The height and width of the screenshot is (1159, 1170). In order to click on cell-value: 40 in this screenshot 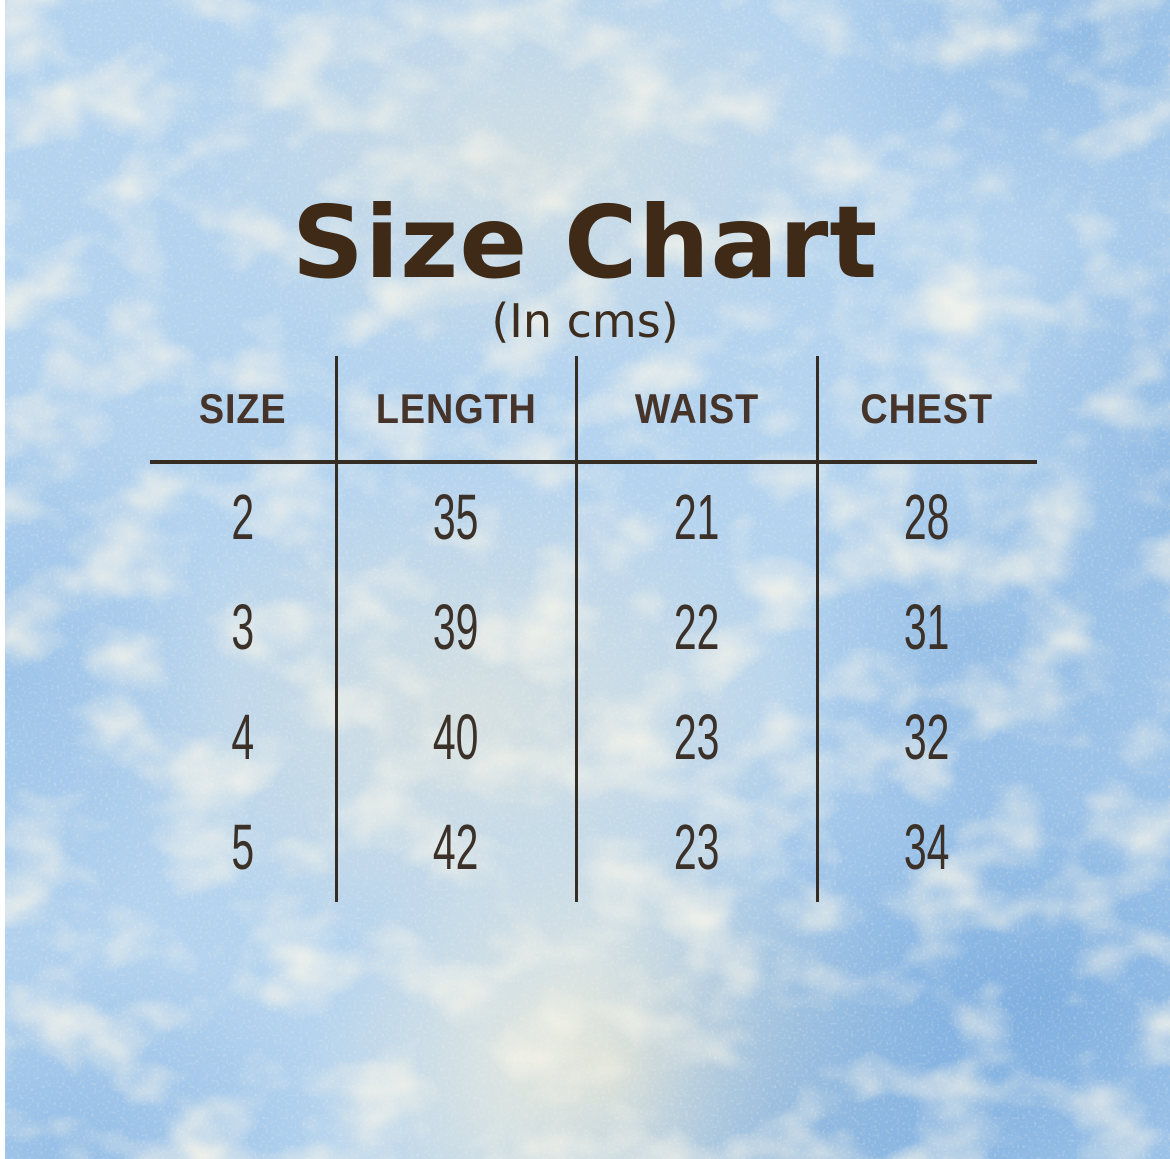, I will do `click(456, 737)`.